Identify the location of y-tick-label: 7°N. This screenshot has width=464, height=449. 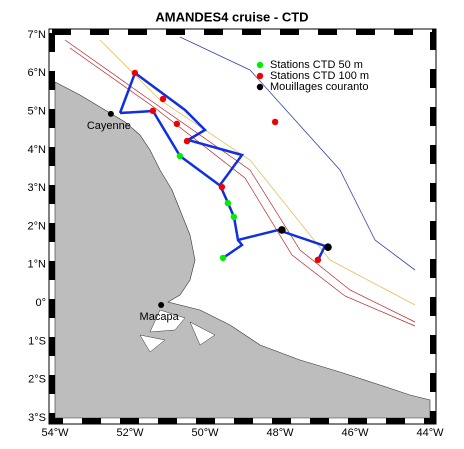
(37, 35).